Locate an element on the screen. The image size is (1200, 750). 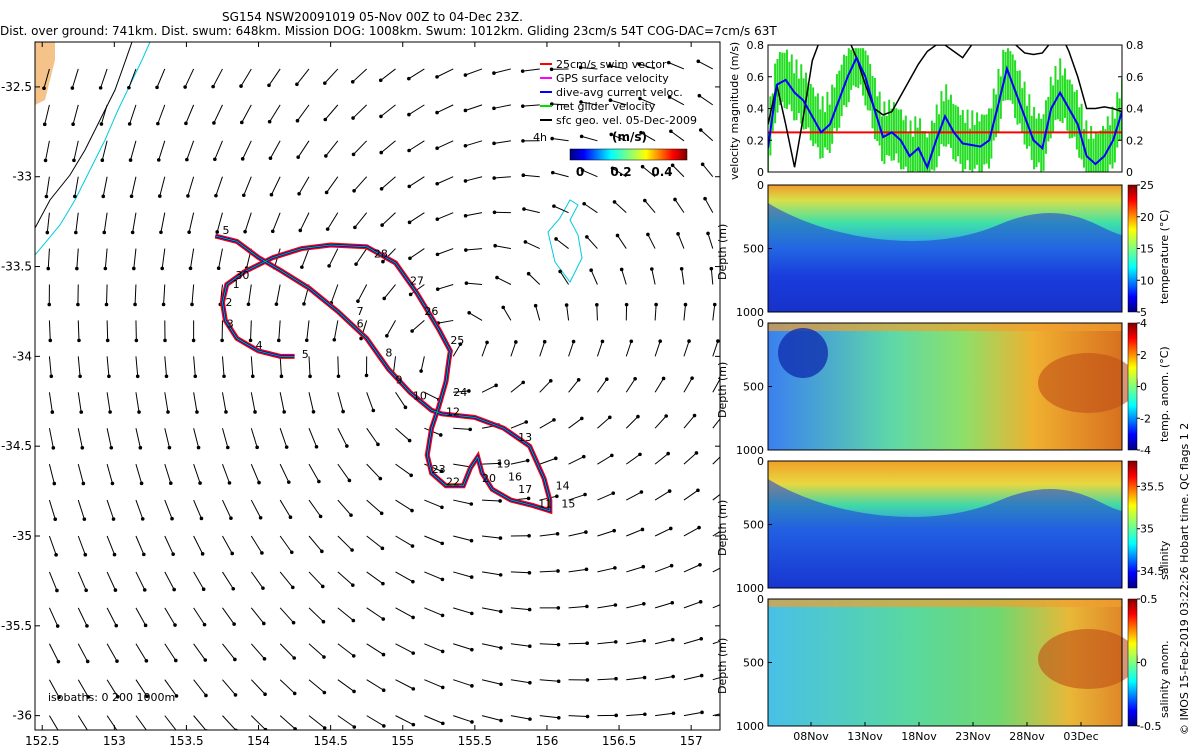
section-colorbar-tick-label: 25 is located at coordinates (1147, 185).